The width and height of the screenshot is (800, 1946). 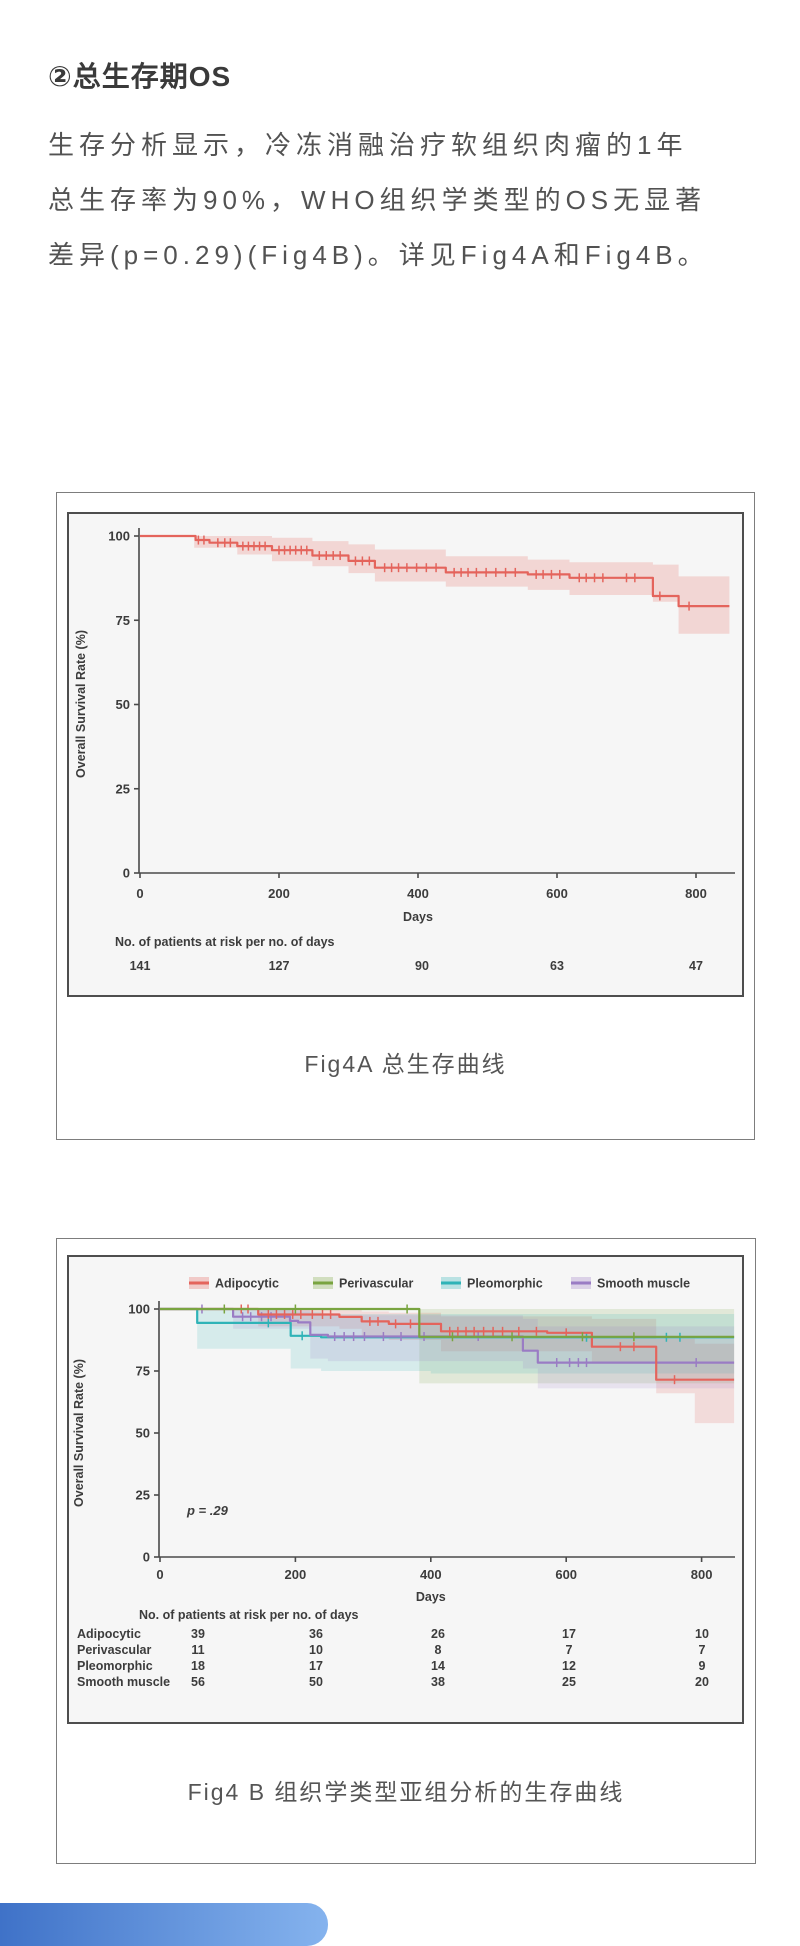 I want to click on svg-text: 14, so click(x=438, y=1666).